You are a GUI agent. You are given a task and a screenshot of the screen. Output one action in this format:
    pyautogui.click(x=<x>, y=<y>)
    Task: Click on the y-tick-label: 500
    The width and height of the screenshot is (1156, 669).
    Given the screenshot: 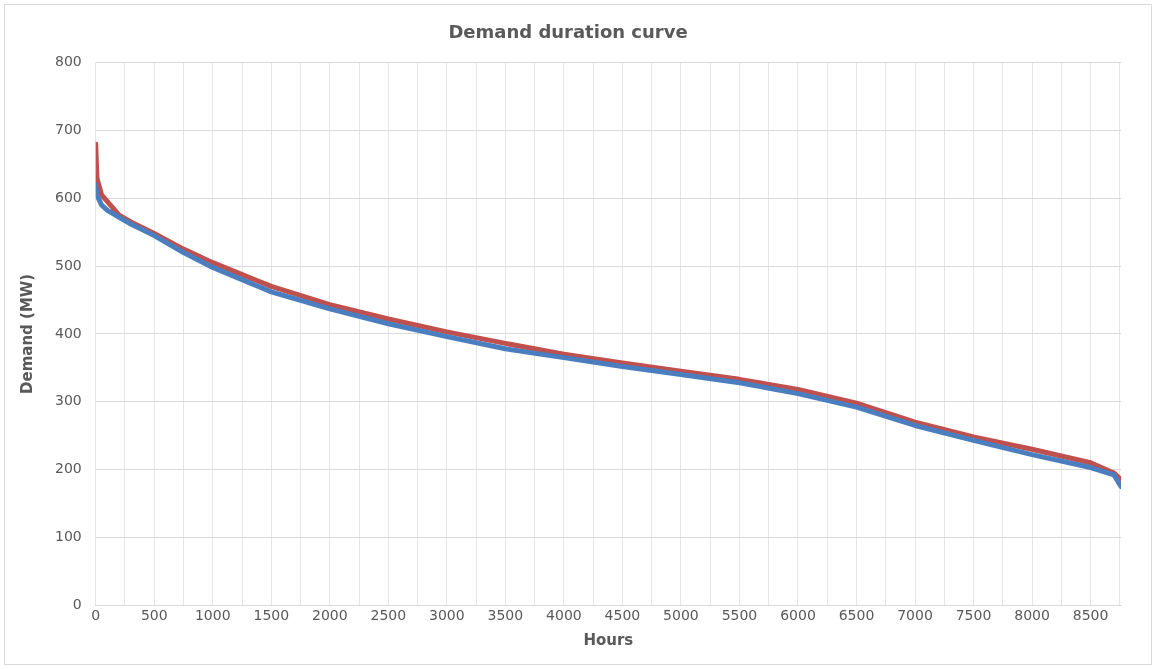 What is the action you would take?
    pyautogui.click(x=68, y=264)
    